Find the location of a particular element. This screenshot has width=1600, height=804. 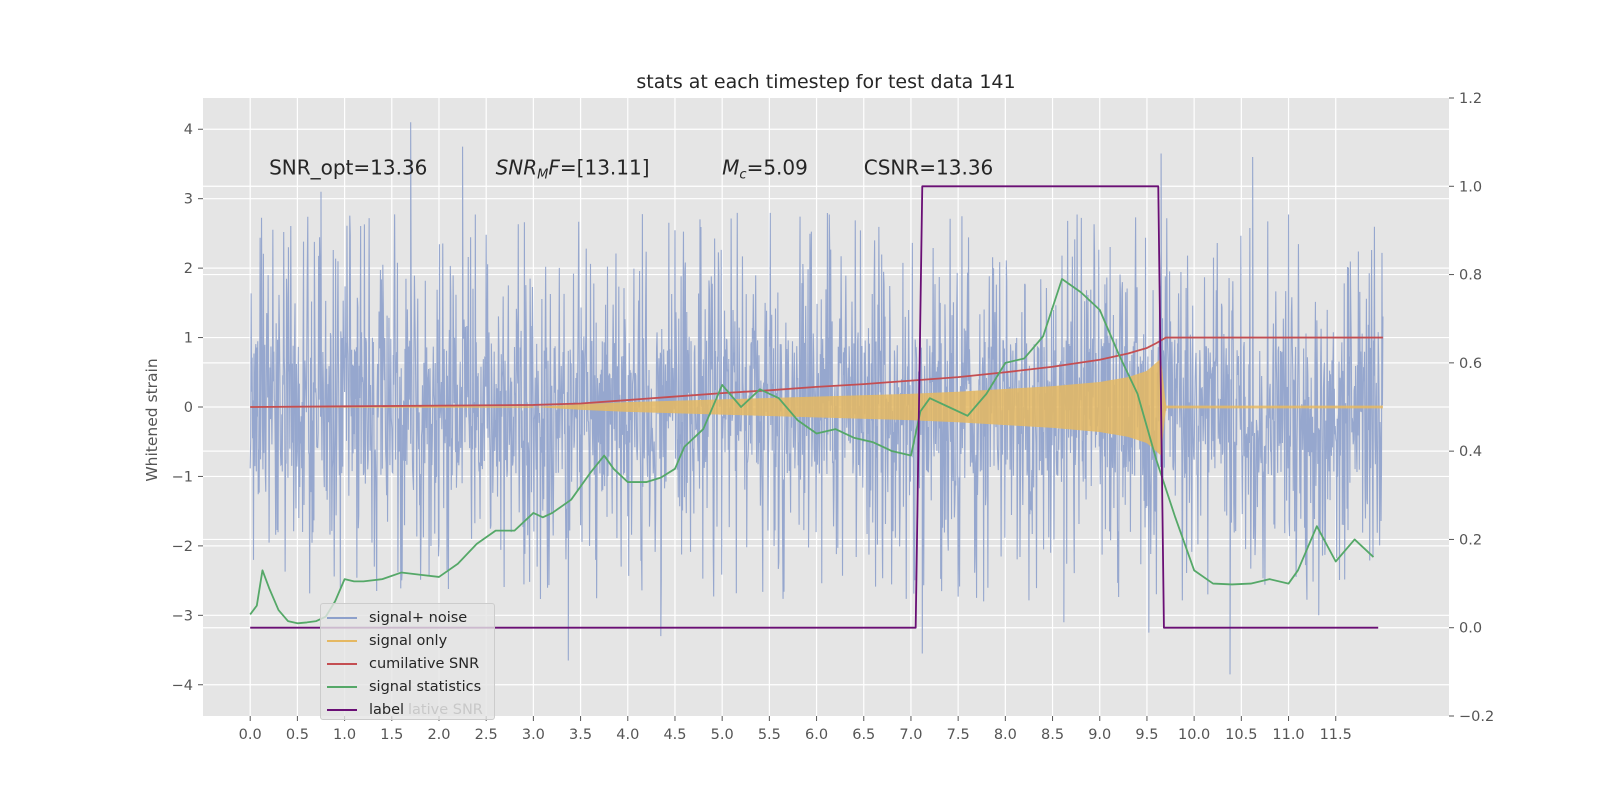

x-tick-label: 4.5 is located at coordinates (674, 735).